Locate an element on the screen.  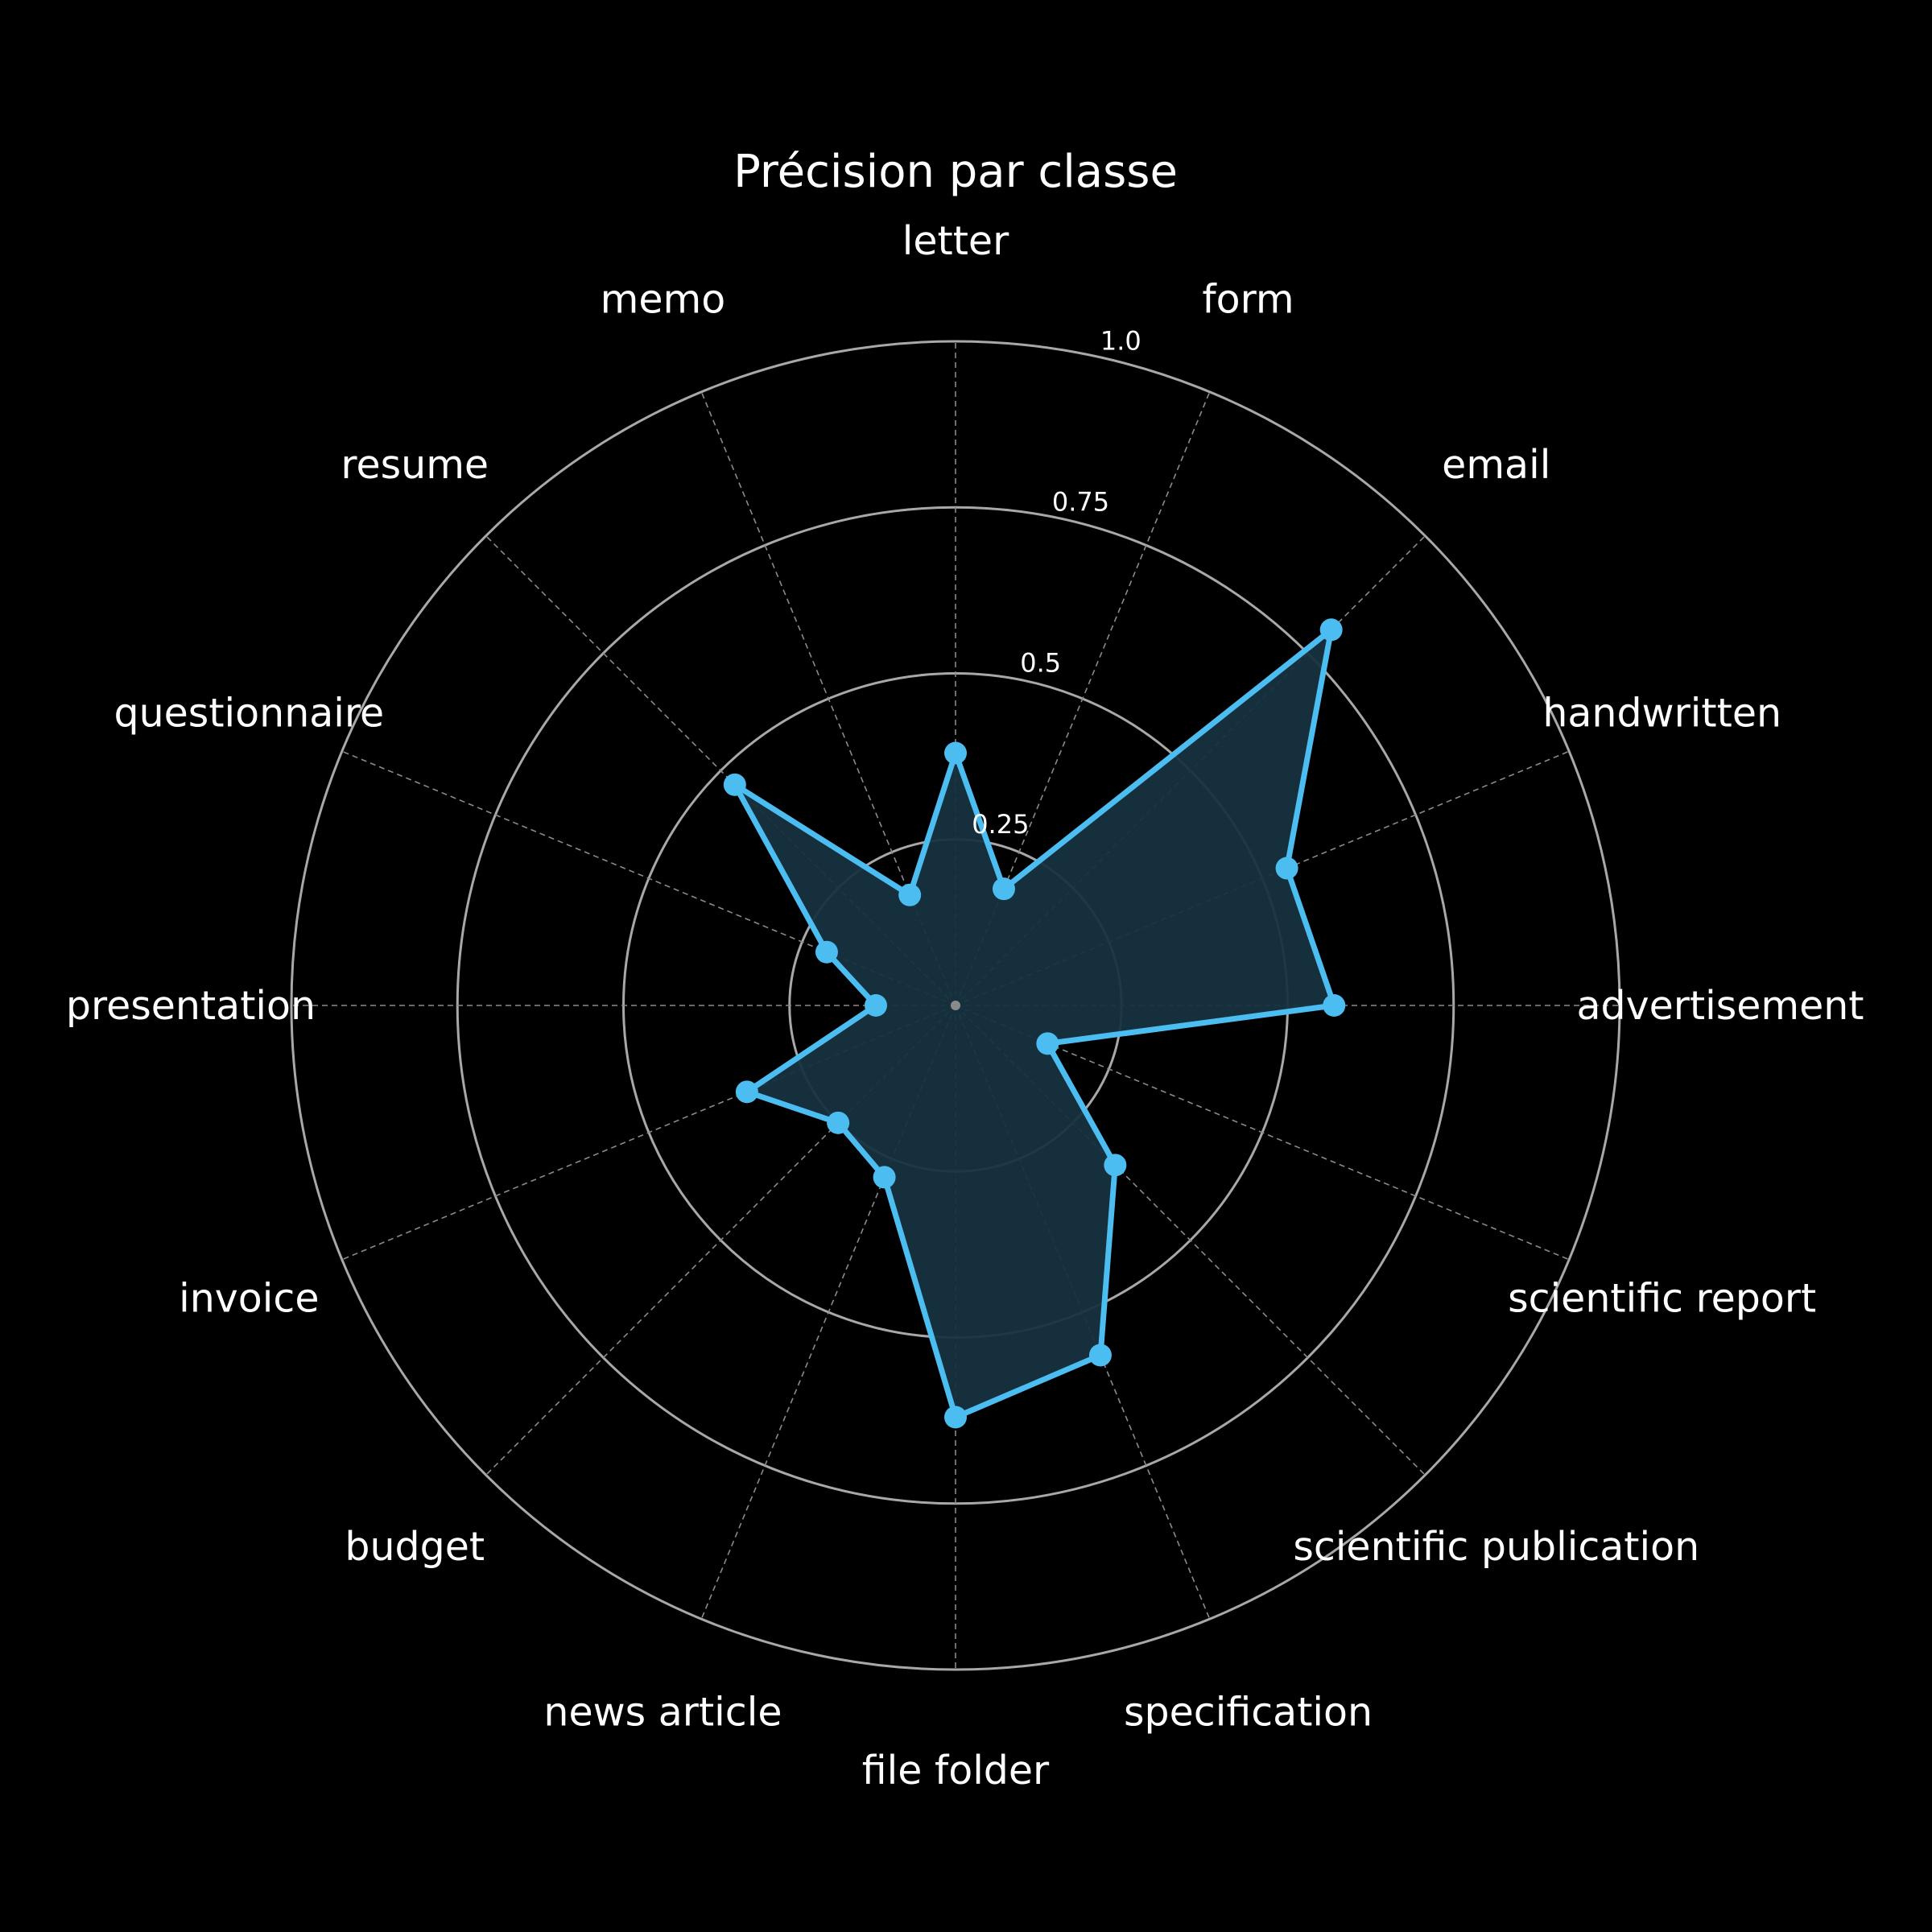
category-label: invoice is located at coordinates (249, 1299).